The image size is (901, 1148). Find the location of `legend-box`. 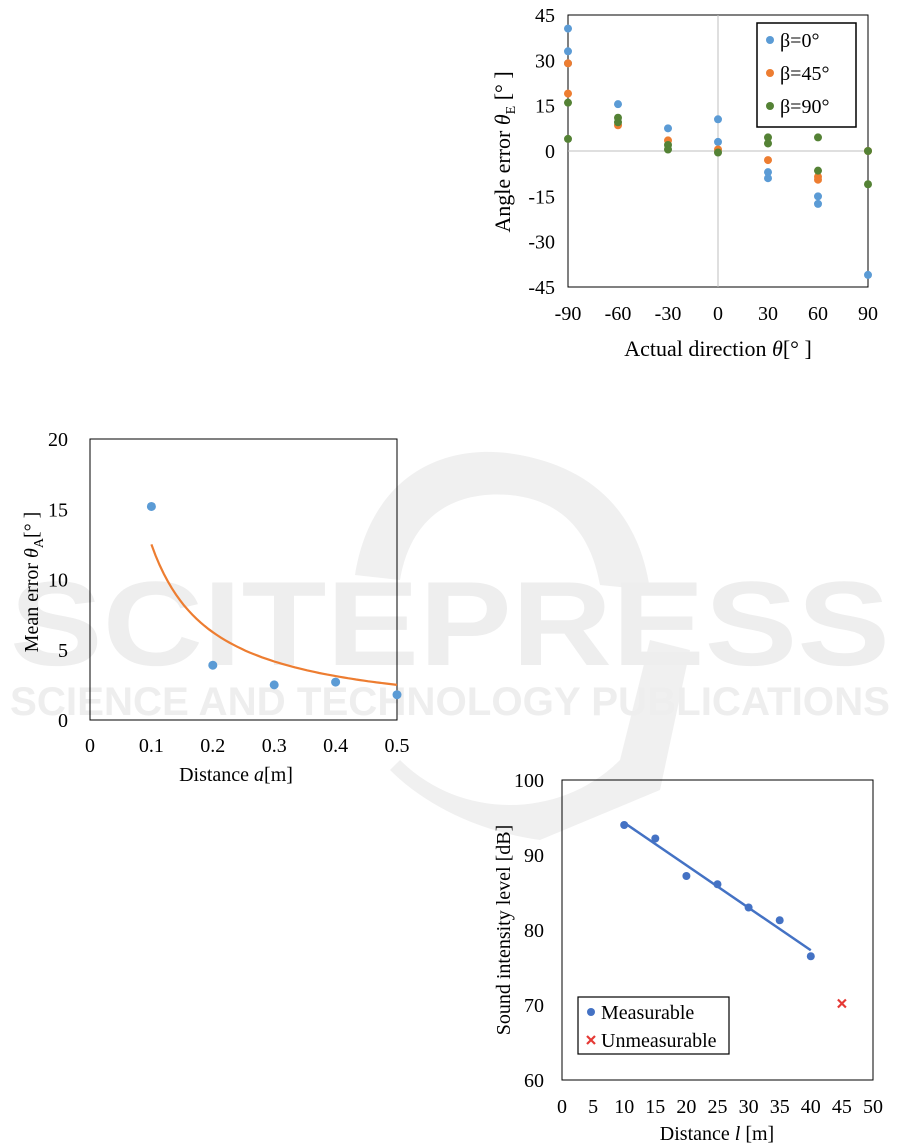

legend-box is located at coordinates (653, 1025).